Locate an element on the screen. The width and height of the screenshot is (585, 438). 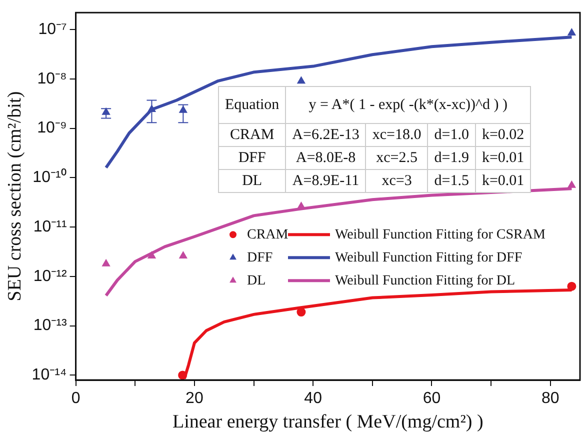
annotation: DL is located at coordinates (252, 181).